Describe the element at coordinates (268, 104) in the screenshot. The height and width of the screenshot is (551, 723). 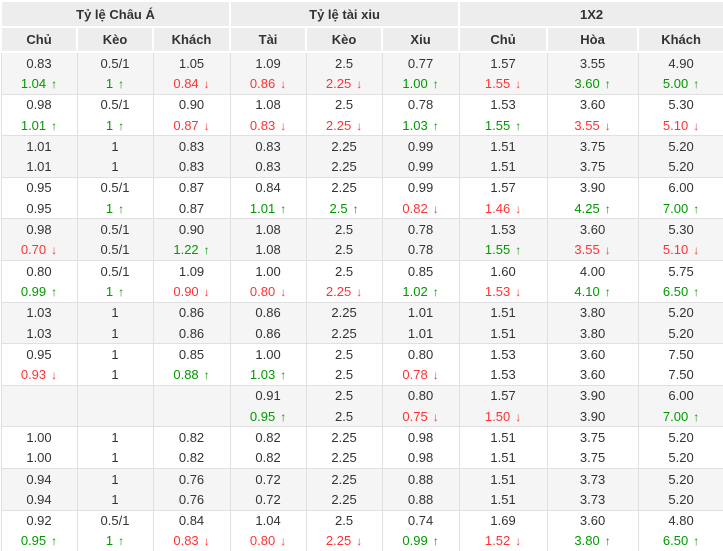
I see `odds-cell: 1.08` at that location.